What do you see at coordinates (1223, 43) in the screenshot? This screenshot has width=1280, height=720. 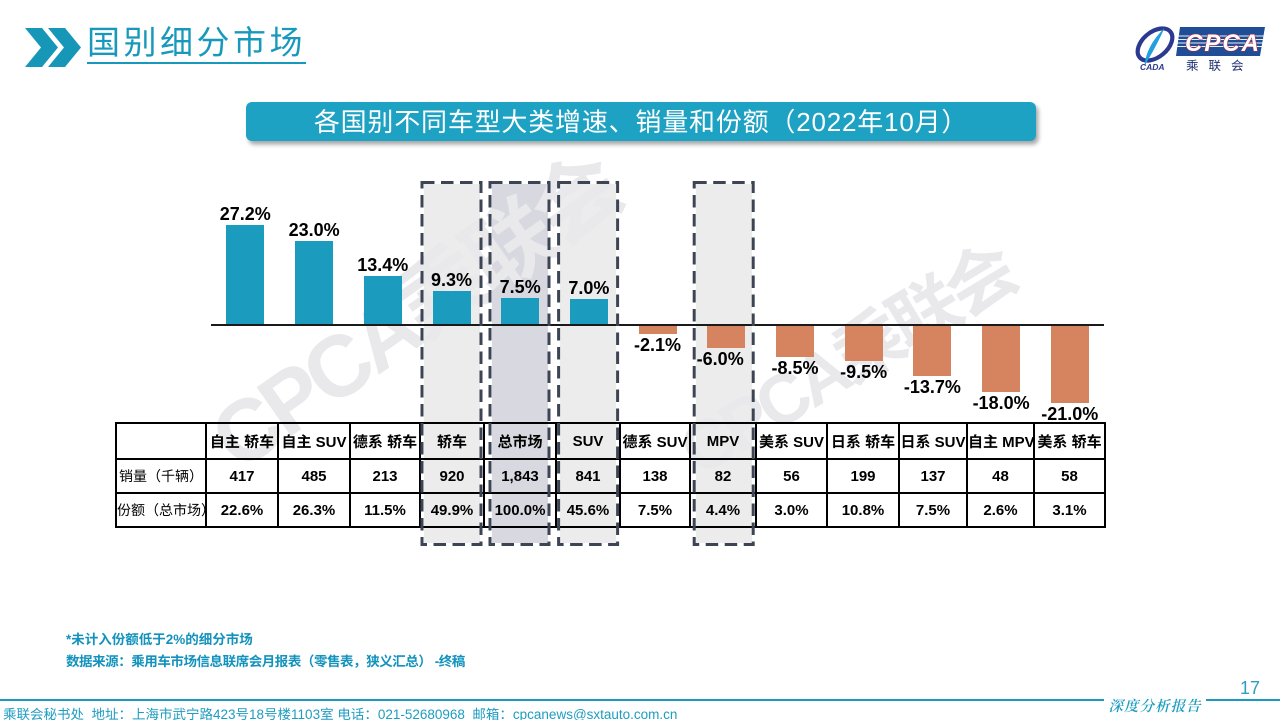 I see `svg-text: CPCA` at bounding box center [1223, 43].